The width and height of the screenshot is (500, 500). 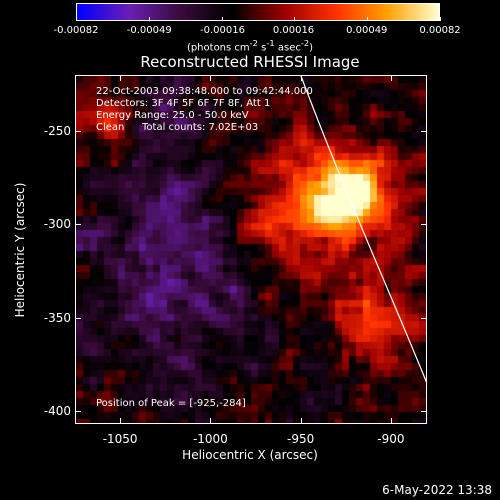 I want to click on annotation-time-range: 22-Oct-2003 09:38:48.000 to 09:42:44.000, so click(x=204, y=91).